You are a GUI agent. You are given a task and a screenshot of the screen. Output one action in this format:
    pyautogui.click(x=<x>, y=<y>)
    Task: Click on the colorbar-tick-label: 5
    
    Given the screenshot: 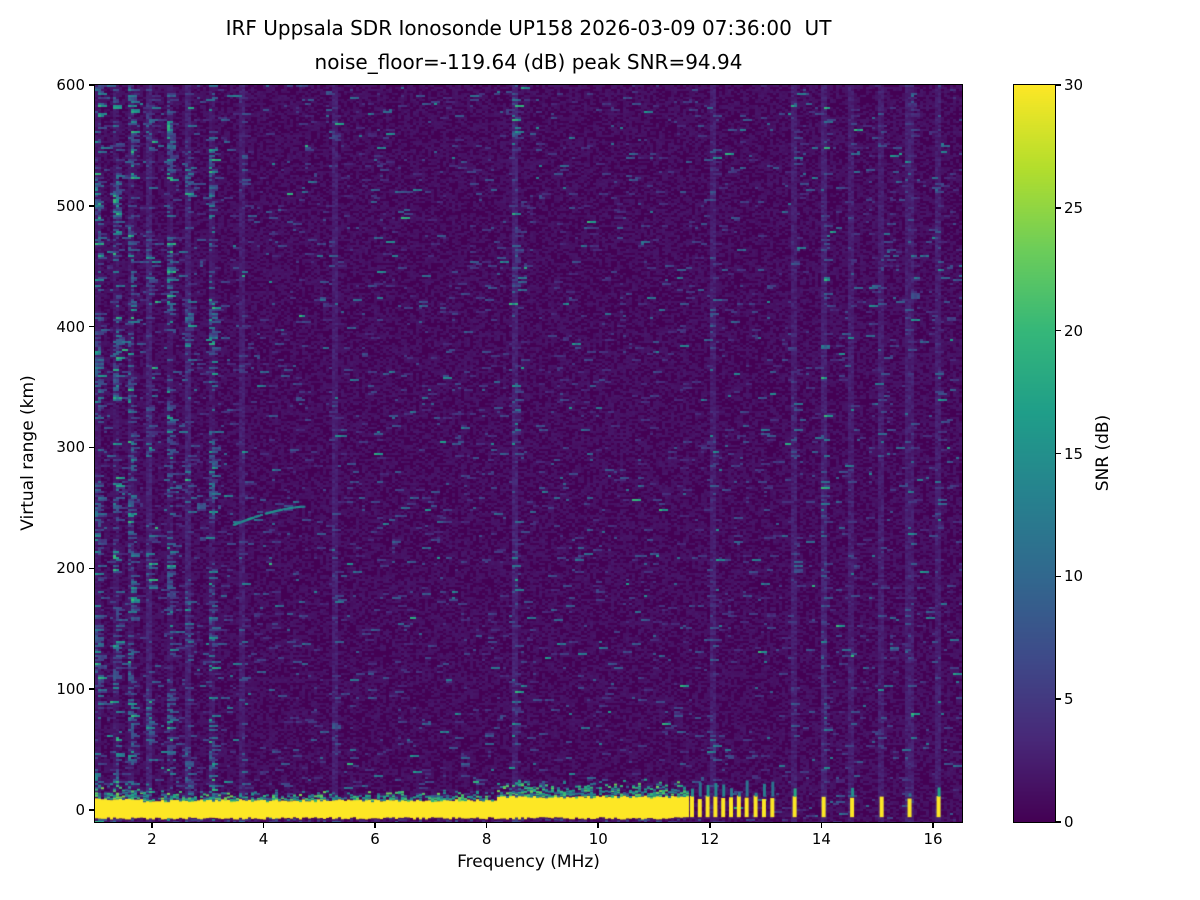 What is the action you would take?
    pyautogui.click(x=1069, y=699)
    